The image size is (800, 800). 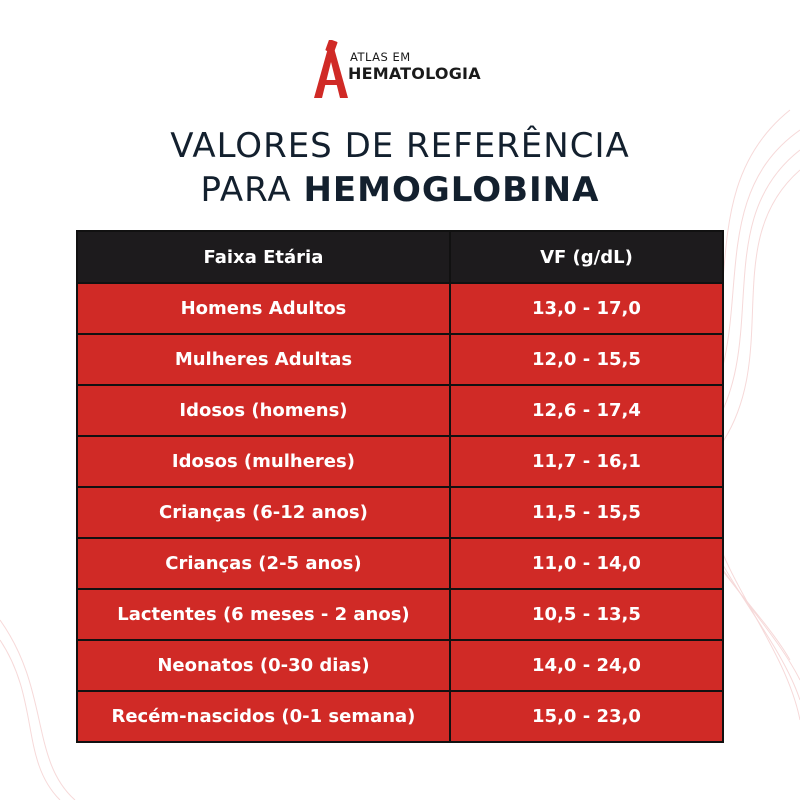 I want to click on table-row: Crianças (2-5 anos) 11,0 - 14,0, so click(x=400, y=563).